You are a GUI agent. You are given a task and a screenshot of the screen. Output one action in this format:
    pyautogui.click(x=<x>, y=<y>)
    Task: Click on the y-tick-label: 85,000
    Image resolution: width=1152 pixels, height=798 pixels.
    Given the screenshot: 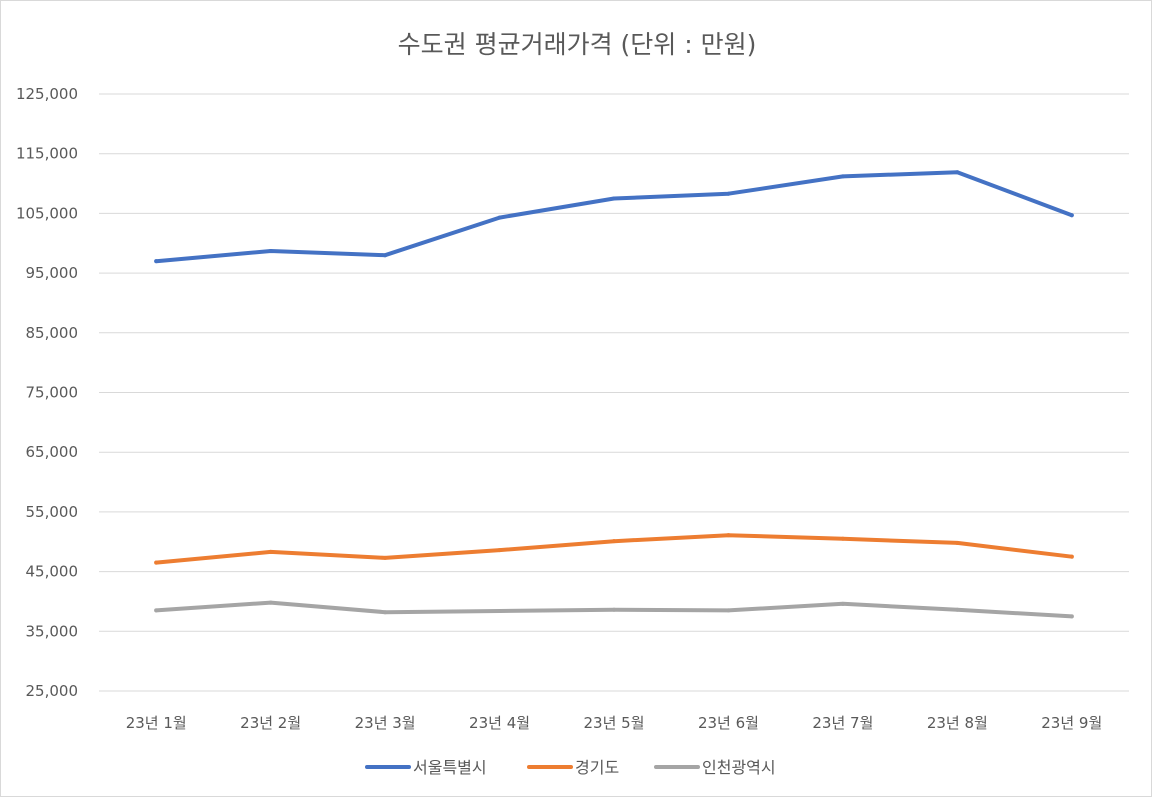 What is the action you would take?
    pyautogui.click(x=52, y=333)
    